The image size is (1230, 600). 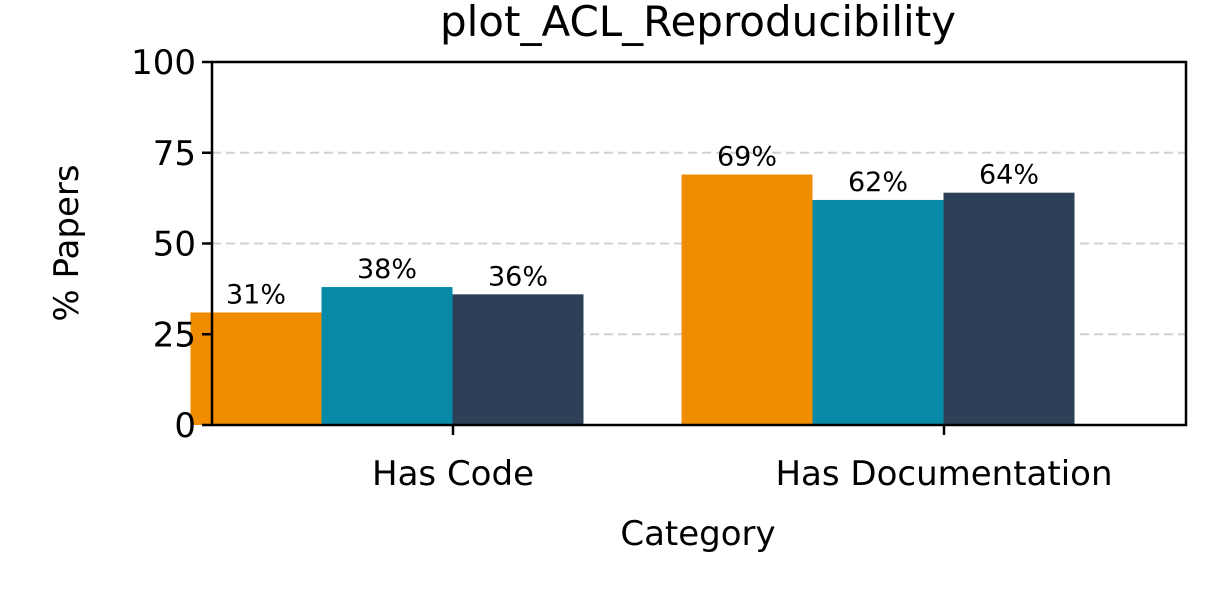 I want to click on data-label: 62%, so click(x=878, y=182).